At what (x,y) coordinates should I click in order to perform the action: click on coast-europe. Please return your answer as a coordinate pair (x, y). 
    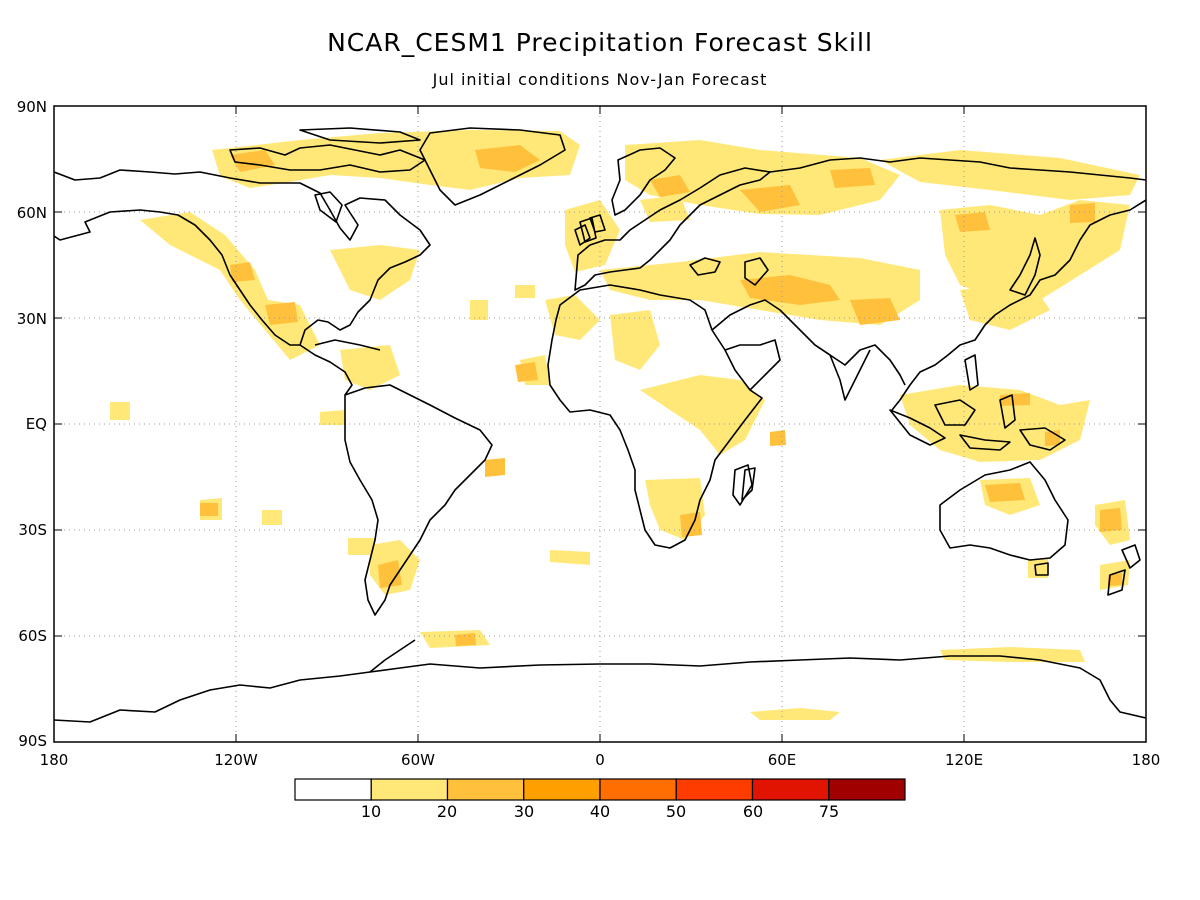
    Looking at the image, I should click on (672, 229).